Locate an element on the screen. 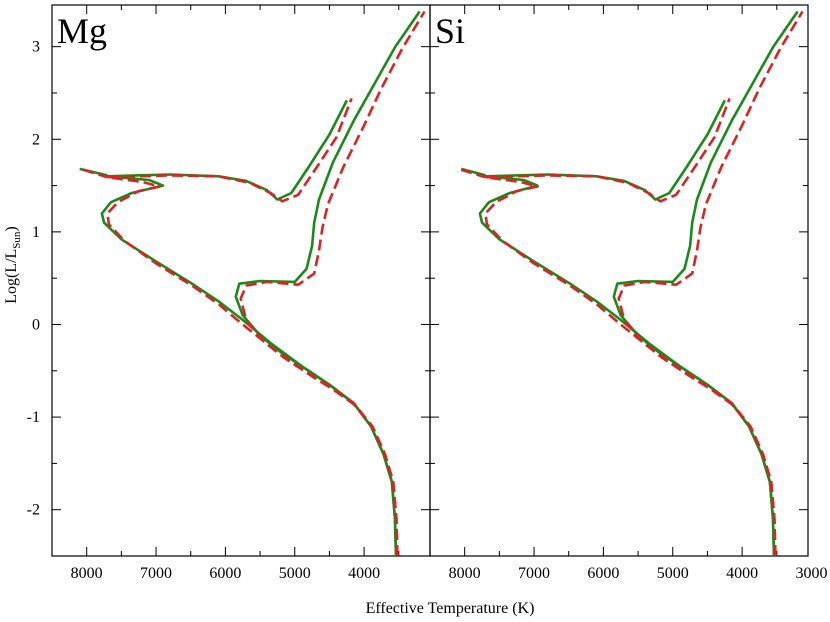  x-axis-label: Effective Temperature (K) is located at coordinates (450, 608).